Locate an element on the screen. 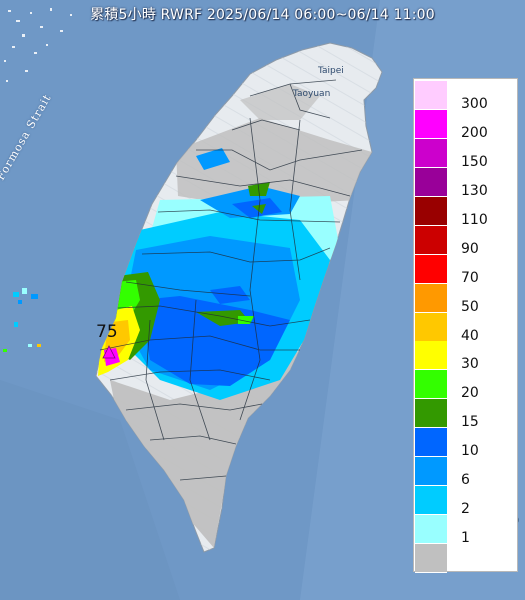 The height and width of the screenshot is (600, 525). legend-label: 130 is located at coordinates (474, 190).